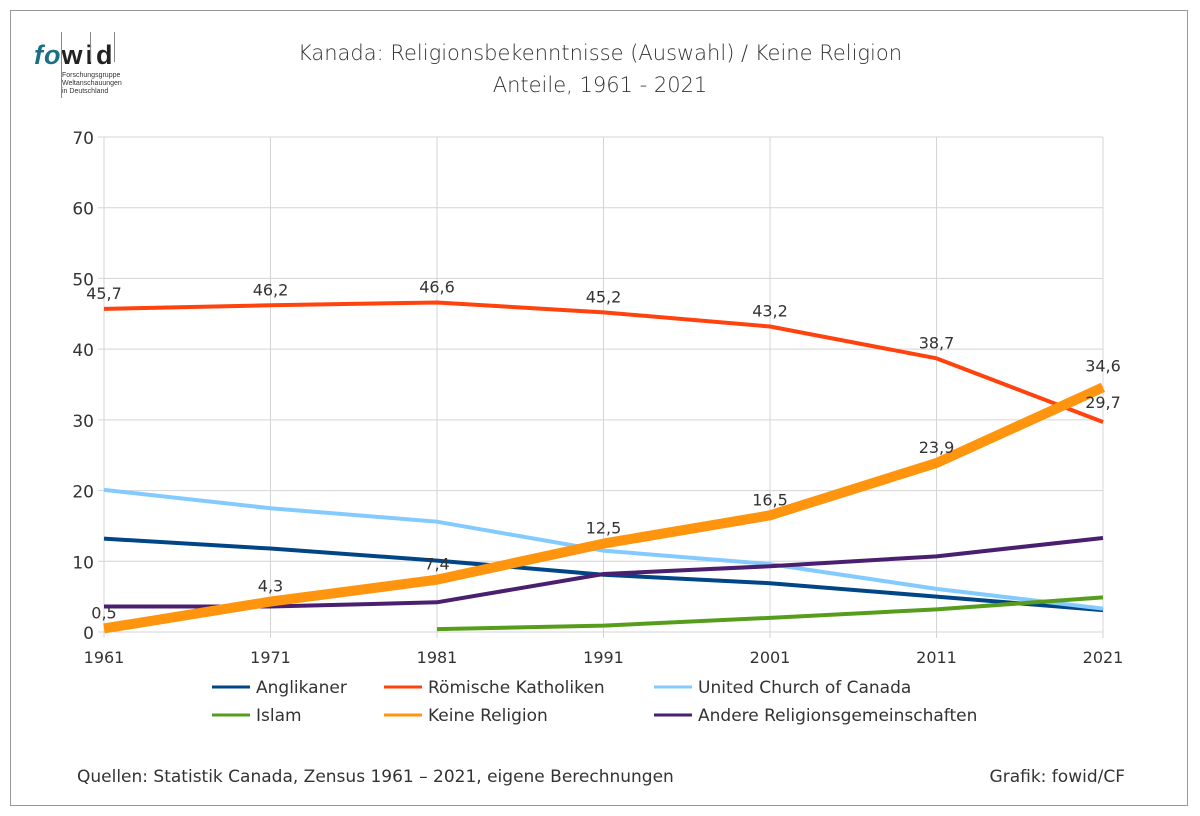  What do you see at coordinates (88, 55) in the screenshot?
I see `logo-wid: wid` at bounding box center [88, 55].